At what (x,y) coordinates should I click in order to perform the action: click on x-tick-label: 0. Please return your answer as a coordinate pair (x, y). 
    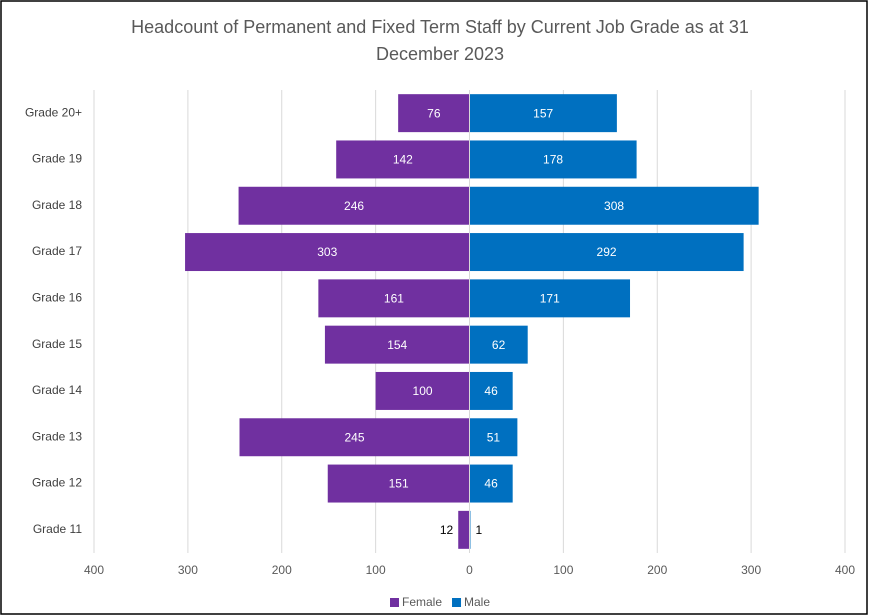
    Looking at the image, I should click on (469, 570).